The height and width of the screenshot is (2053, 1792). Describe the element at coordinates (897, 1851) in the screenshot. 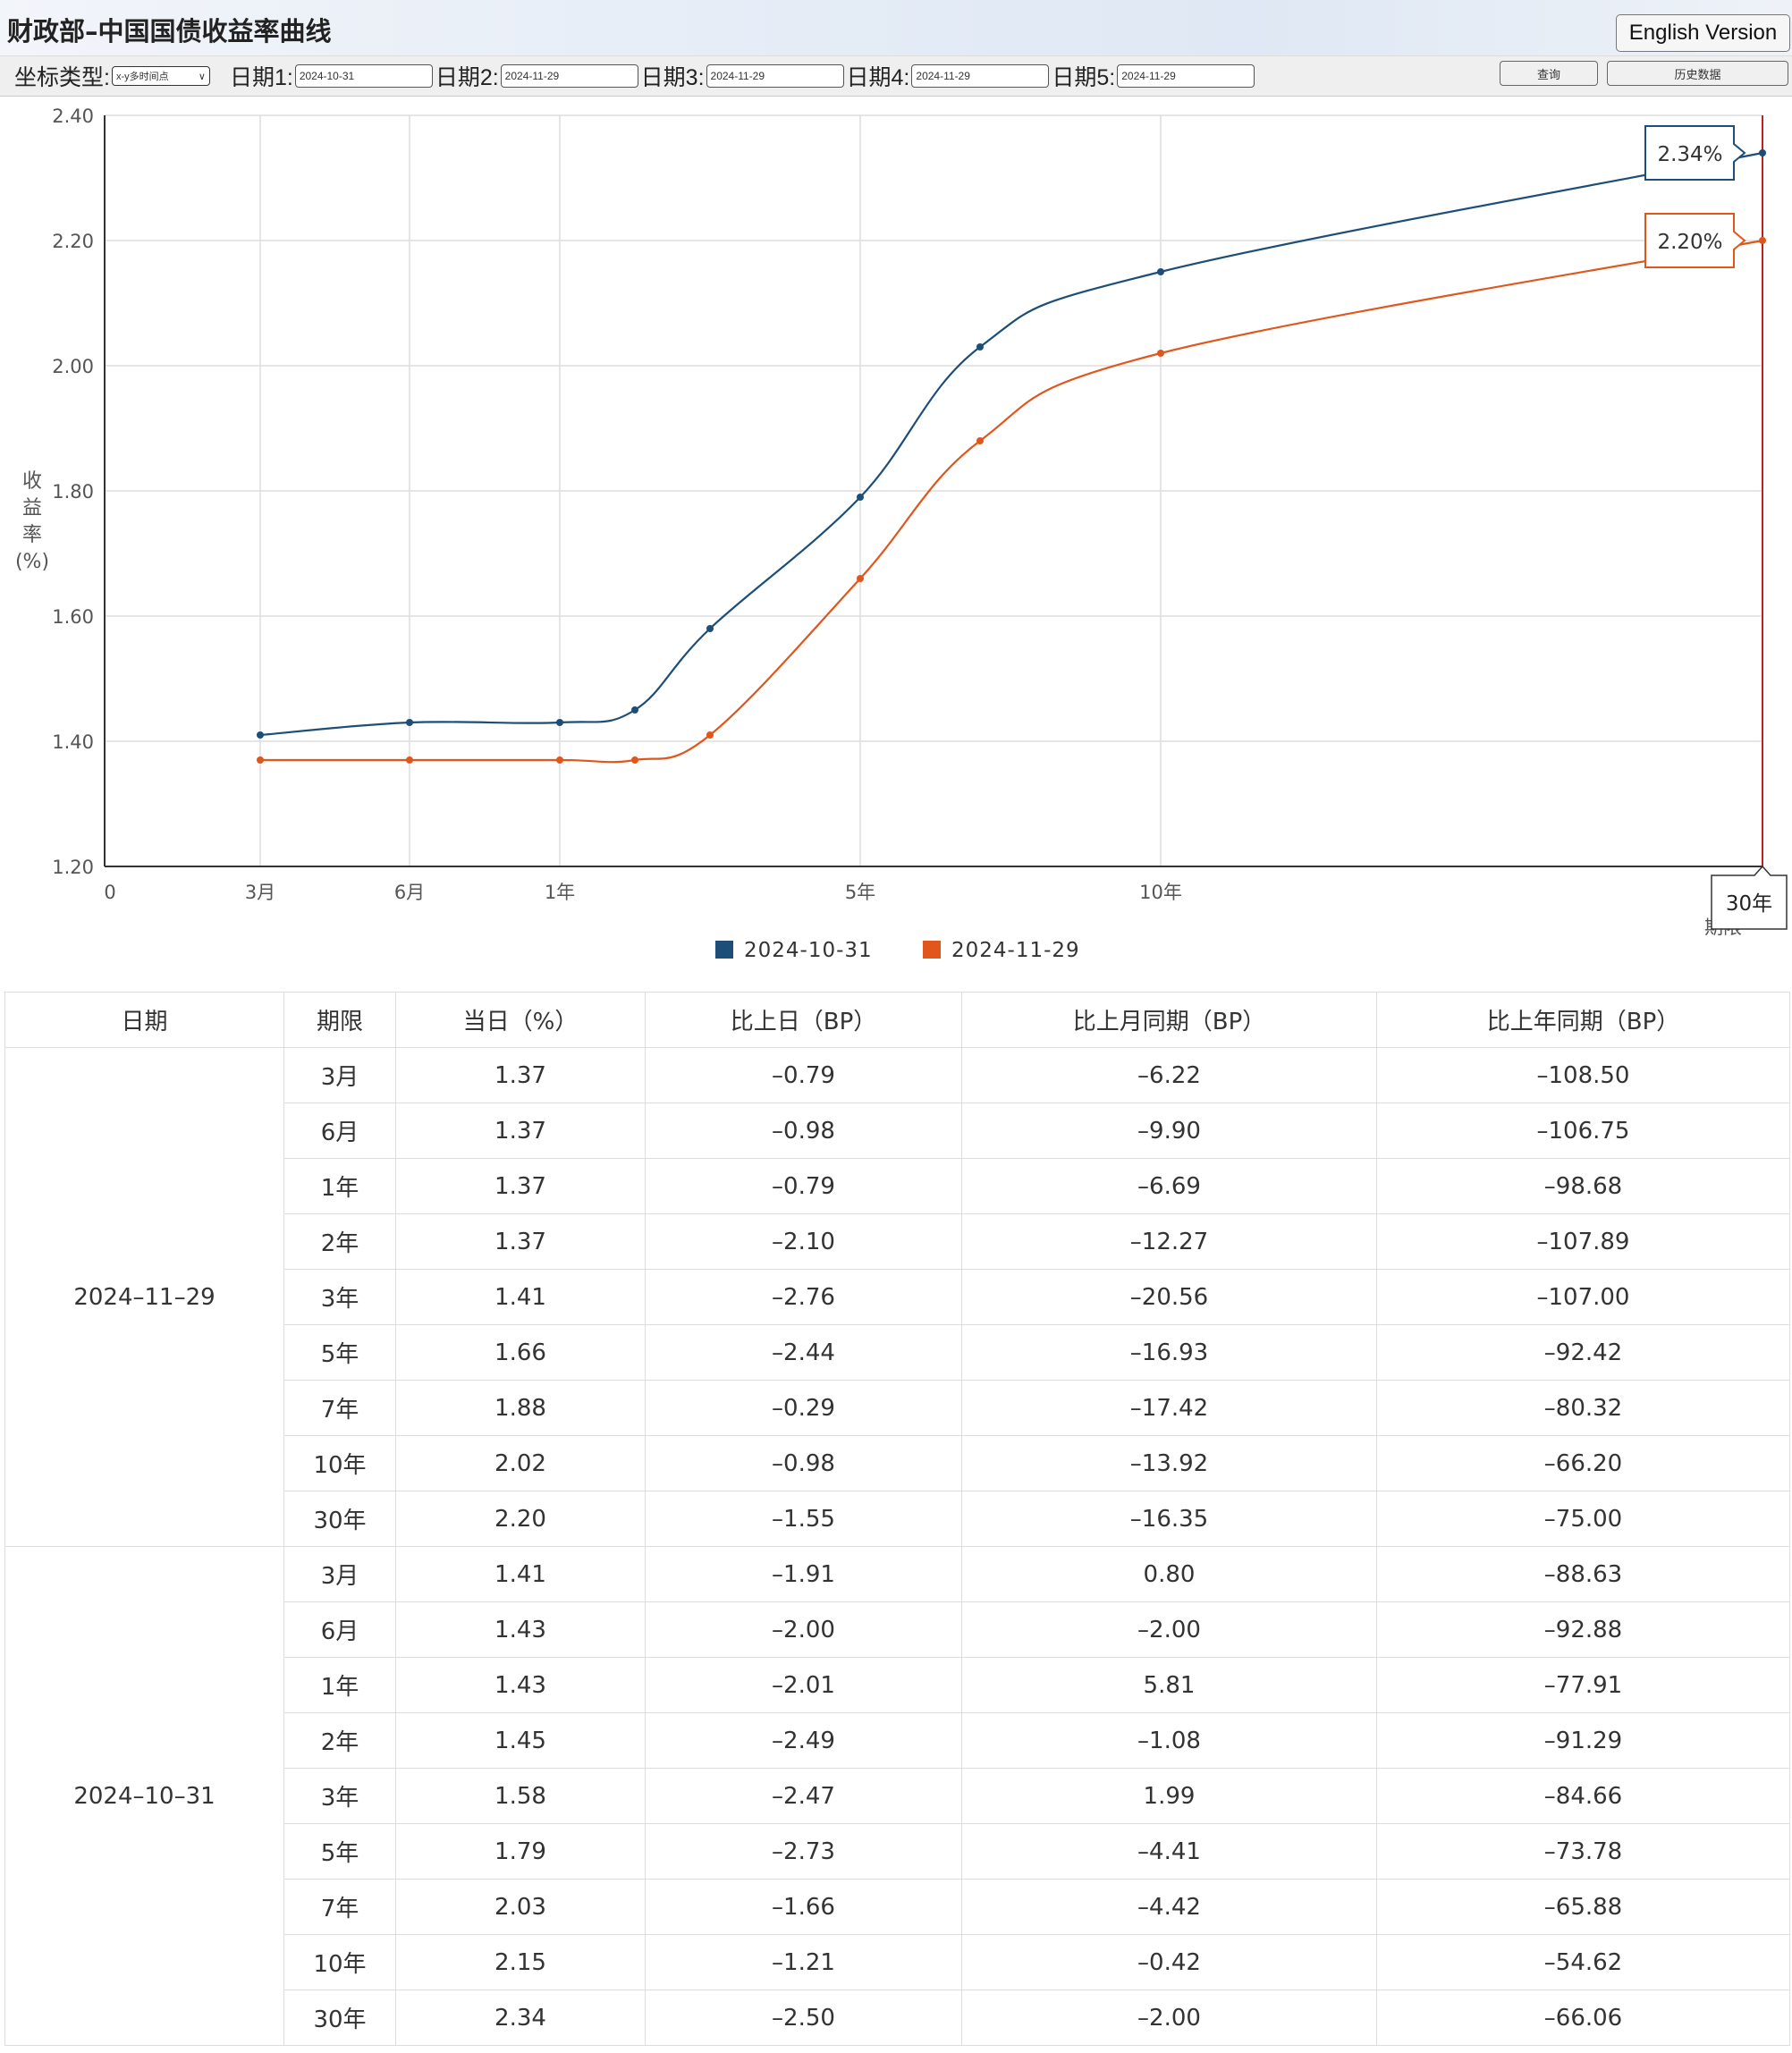

I see `table-row: 5年 1.79 –2.73 –4.41 –73.78` at that location.